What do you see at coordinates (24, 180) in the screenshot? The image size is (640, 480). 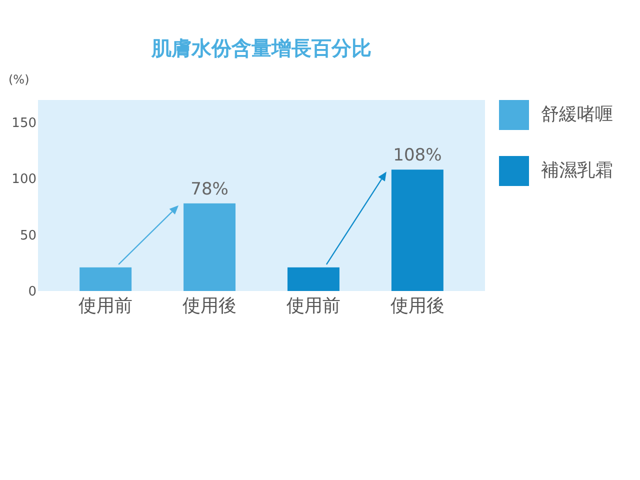 I see `y-tick-label: 100` at bounding box center [24, 180].